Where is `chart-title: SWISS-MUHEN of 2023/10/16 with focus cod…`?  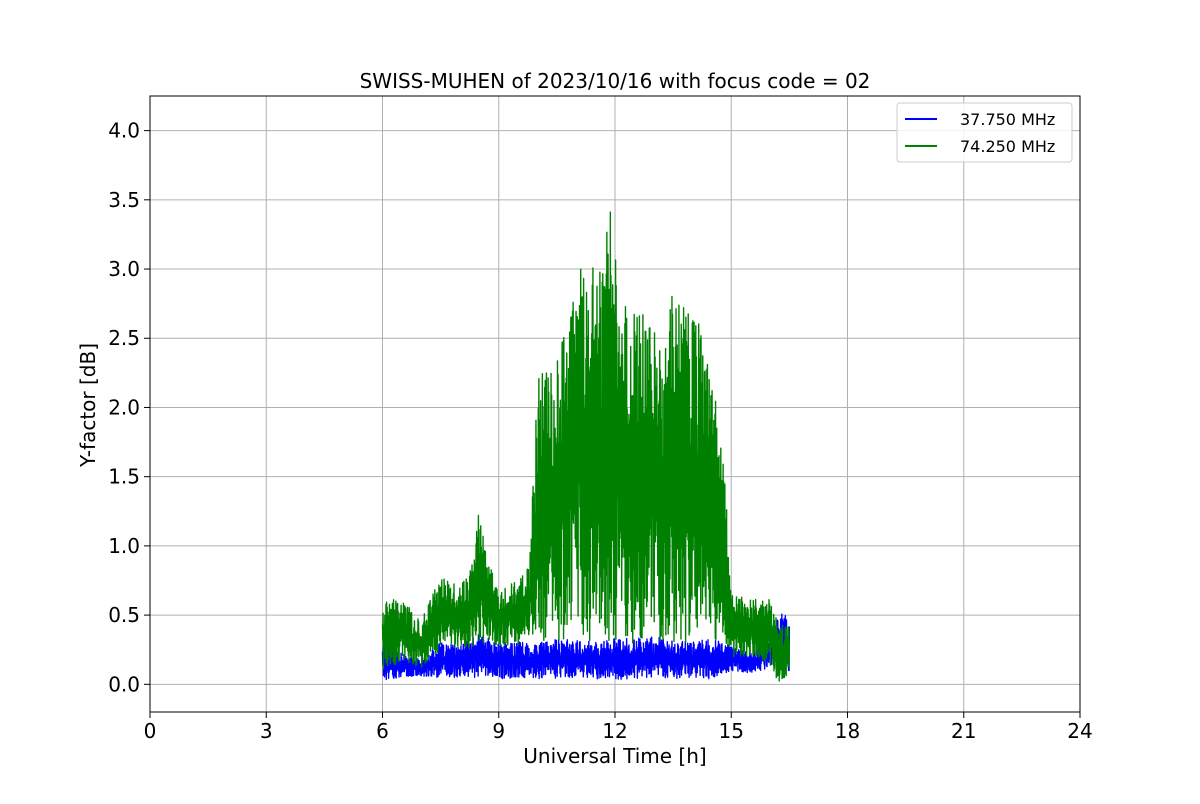
chart-title: SWISS-MUHEN of 2023/10/16 with focus cod… is located at coordinates (615, 81).